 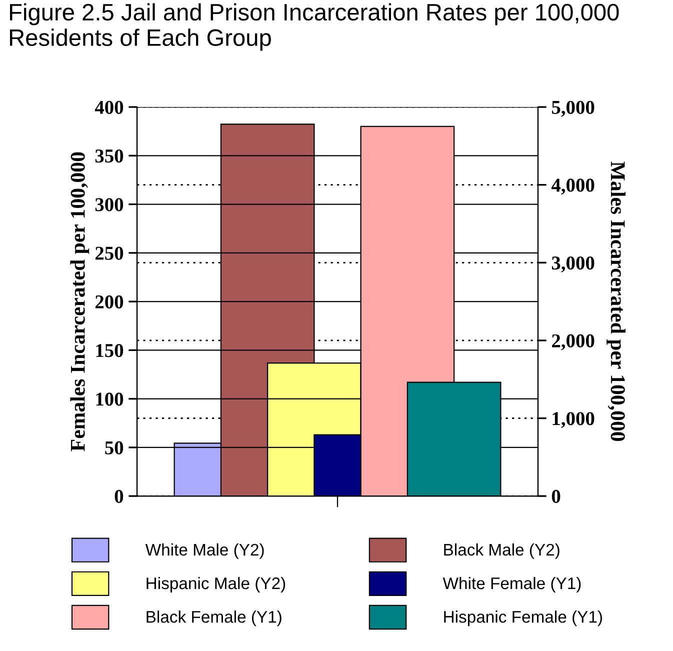 What do you see at coordinates (573, 420) in the screenshot?
I see `y2-tick-label: 1,000` at bounding box center [573, 420].